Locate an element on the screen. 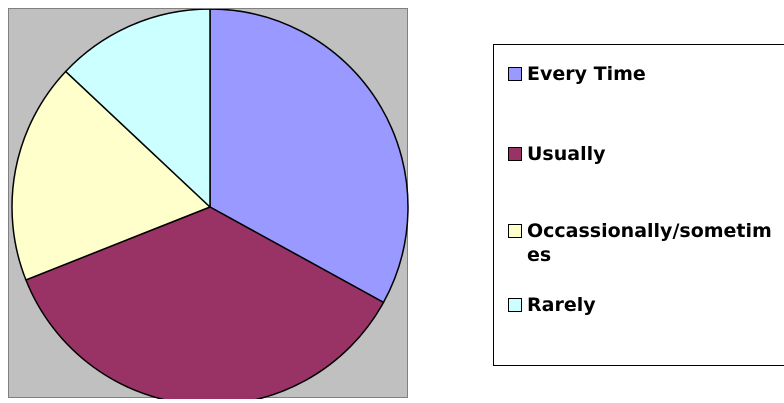 Image resolution: width=784 pixels, height=403 pixels. legend-label-occassionally-sometimes: Occassionally/sometimes is located at coordinates (649, 243).